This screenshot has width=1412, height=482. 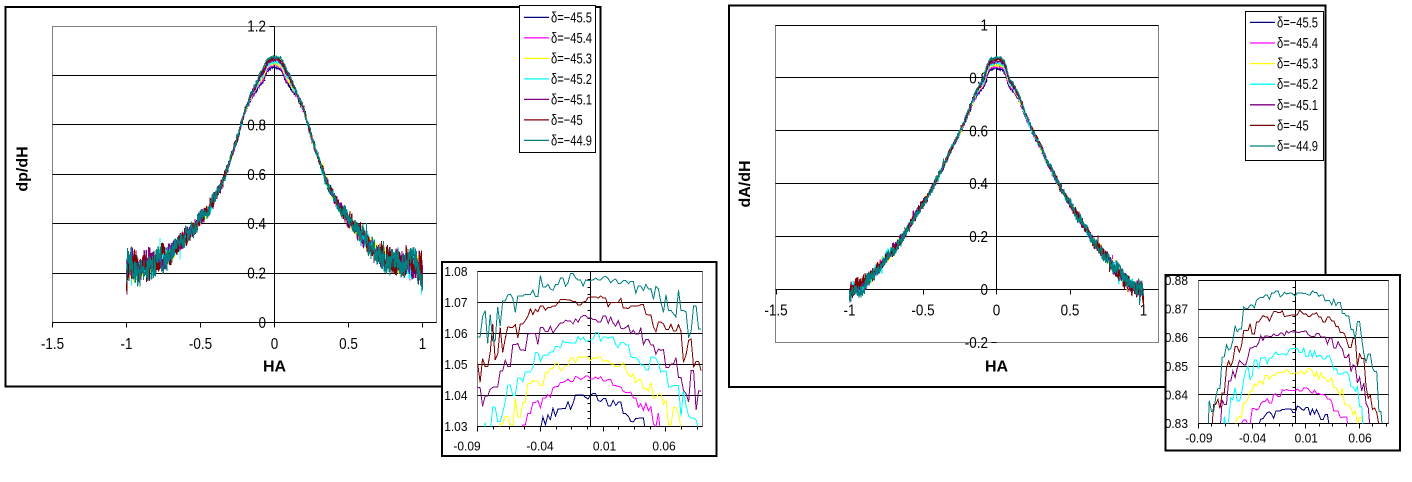 What do you see at coordinates (1176, 366) in the screenshot?
I see `svg-text: 0.85` at bounding box center [1176, 366].